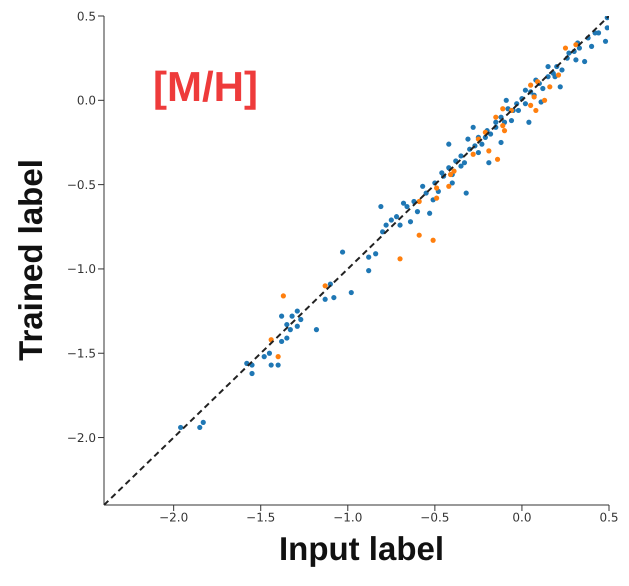  What do you see at coordinates (173, 517) in the screenshot?
I see `x-tick-label: −2.0` at bounding box center [173, 517].